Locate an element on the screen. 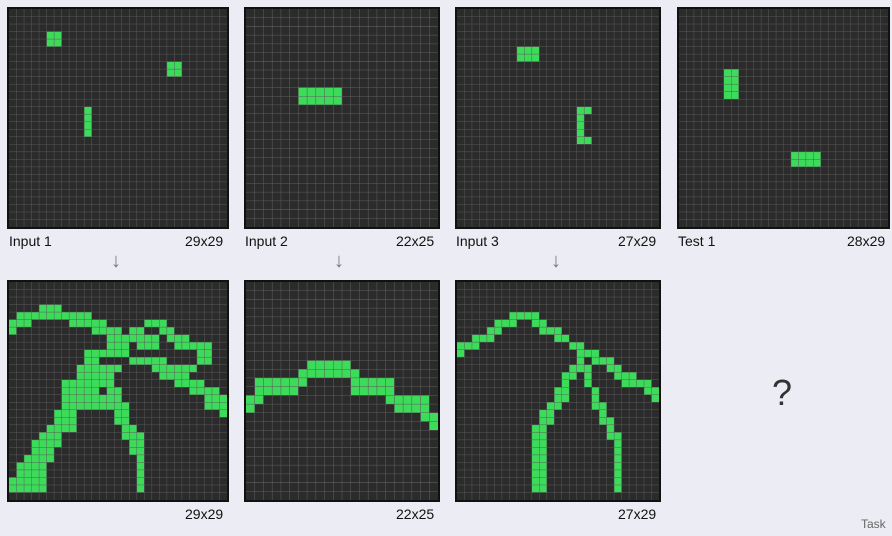 The width and height of the screenshot is (892, 536). unknown-output-question-mark: ? is located at coordinates (782, 392).